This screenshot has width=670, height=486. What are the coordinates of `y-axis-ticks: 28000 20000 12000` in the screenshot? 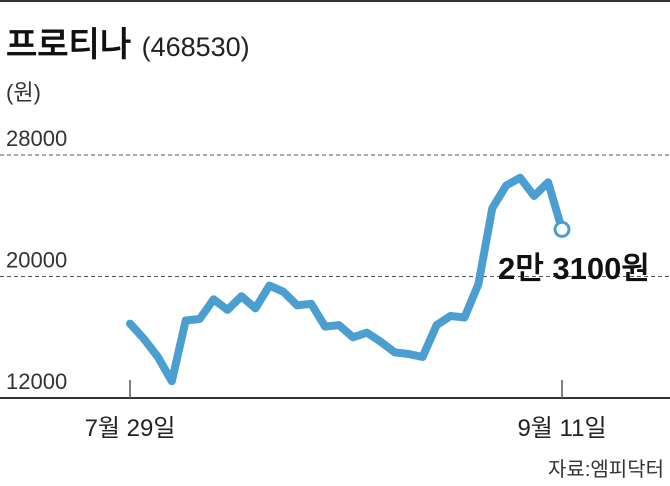 It's located at (36, 260).